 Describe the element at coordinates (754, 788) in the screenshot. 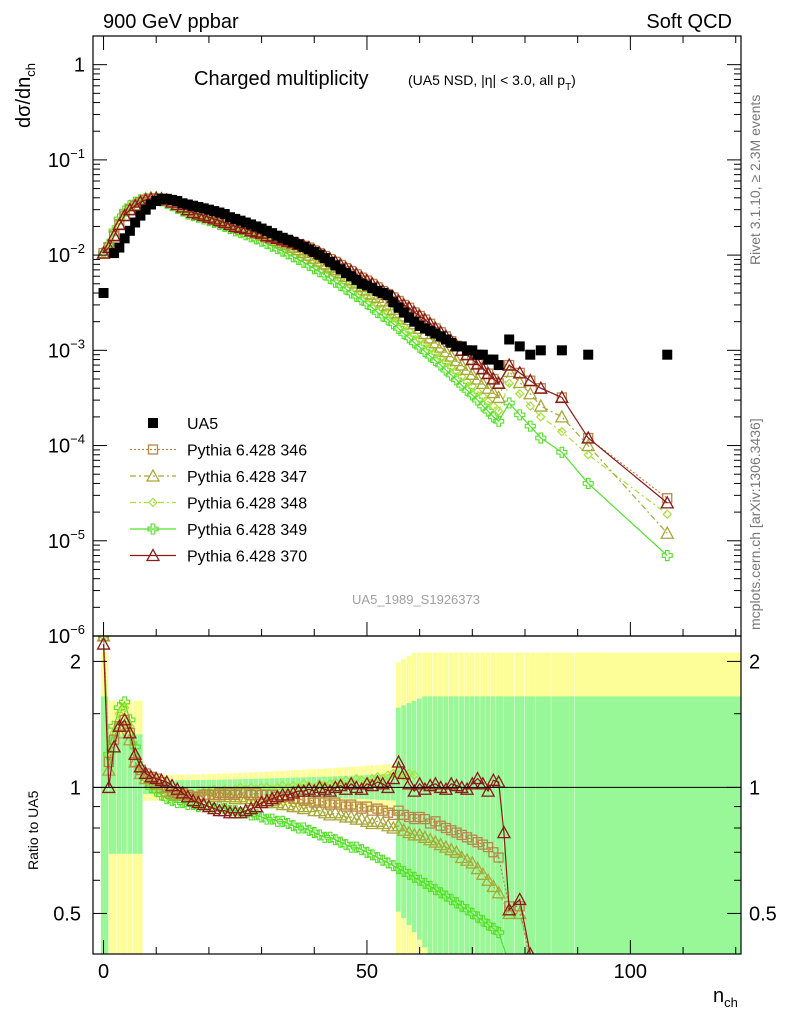

I see `ratio-y-tick-label-right: 1` at that location.